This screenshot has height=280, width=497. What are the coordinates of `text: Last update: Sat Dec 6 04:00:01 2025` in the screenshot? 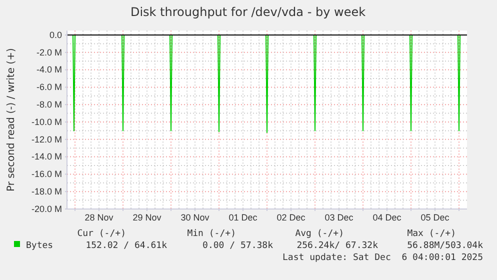 It's located at (382, 258).